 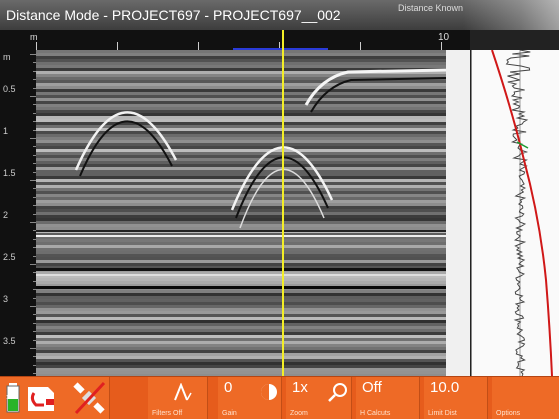 I want to click on trace-plot, so click(x=522, y=213).